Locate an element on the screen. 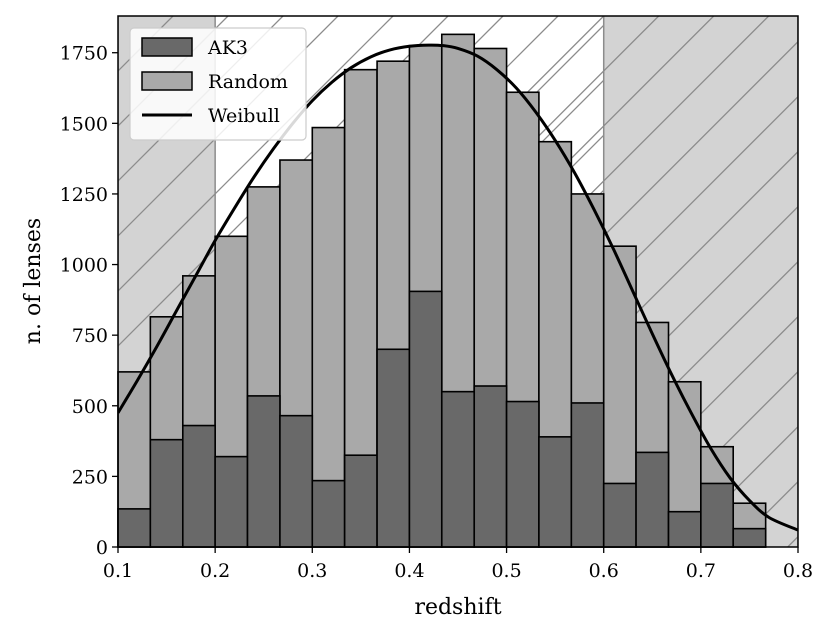 Image resolution: width=831 pixels, height=639 pixels. legend-label: Weibull is located at coordinates (244, 116).